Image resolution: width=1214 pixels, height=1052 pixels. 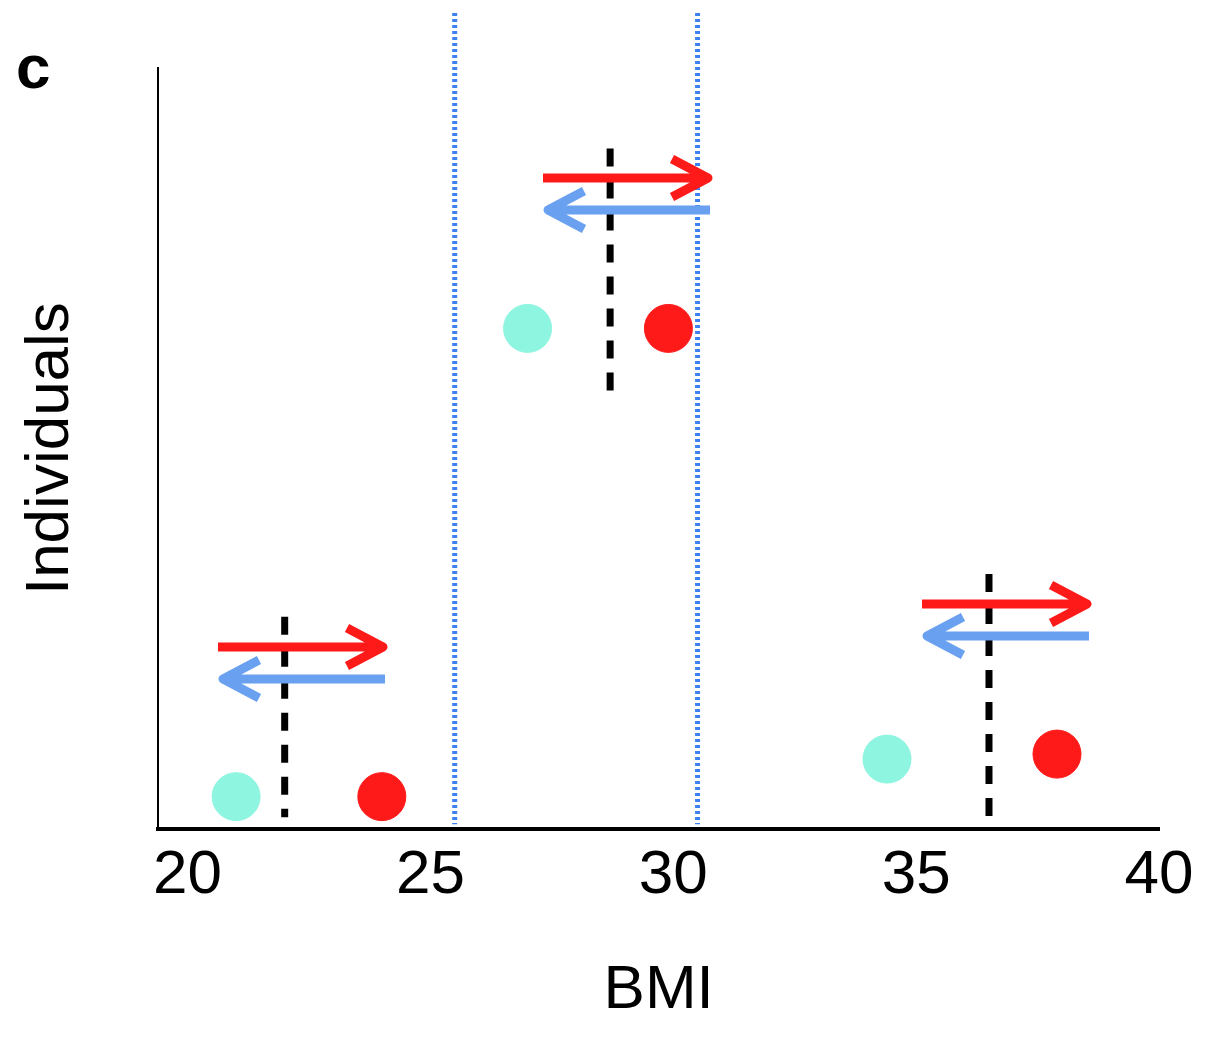 I want to click on x-tick-label: 20, so click(x=188, y=872).